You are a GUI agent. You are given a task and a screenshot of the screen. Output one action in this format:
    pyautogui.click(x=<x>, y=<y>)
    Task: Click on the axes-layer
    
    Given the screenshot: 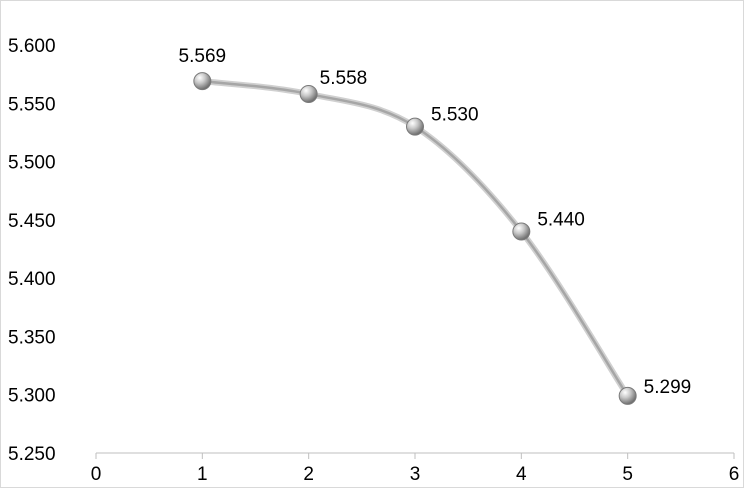 What is the action you would take?
    pyautogui.click(x=415, y=455)
    